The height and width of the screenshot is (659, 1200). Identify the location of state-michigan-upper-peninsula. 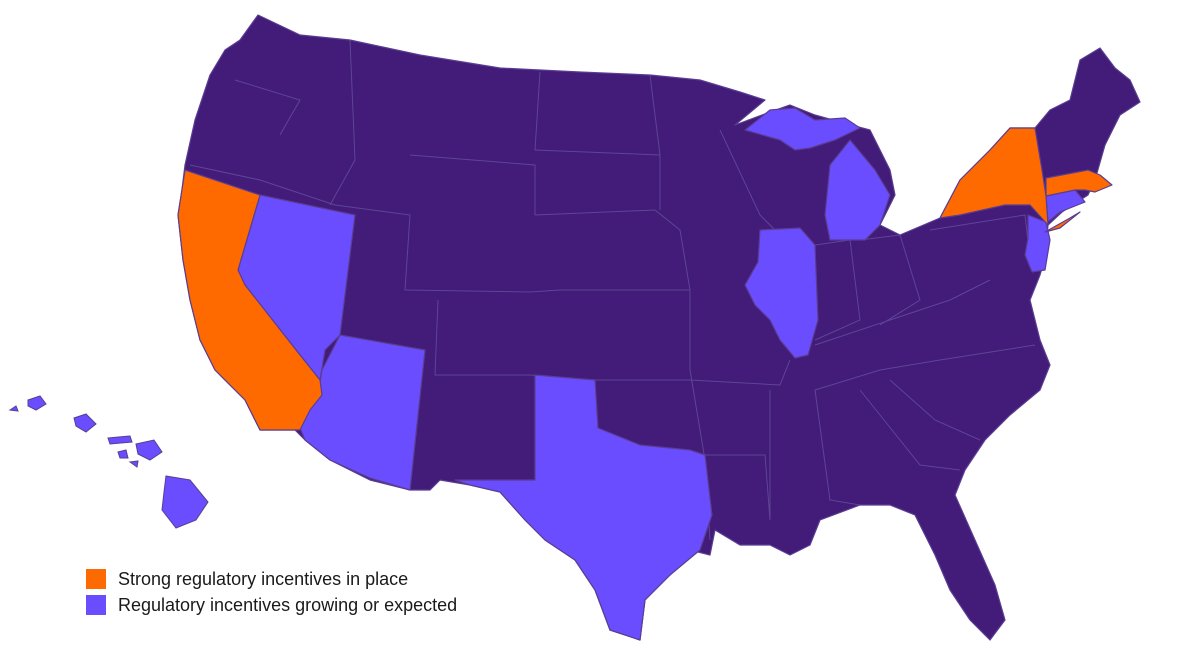
(802, 129).